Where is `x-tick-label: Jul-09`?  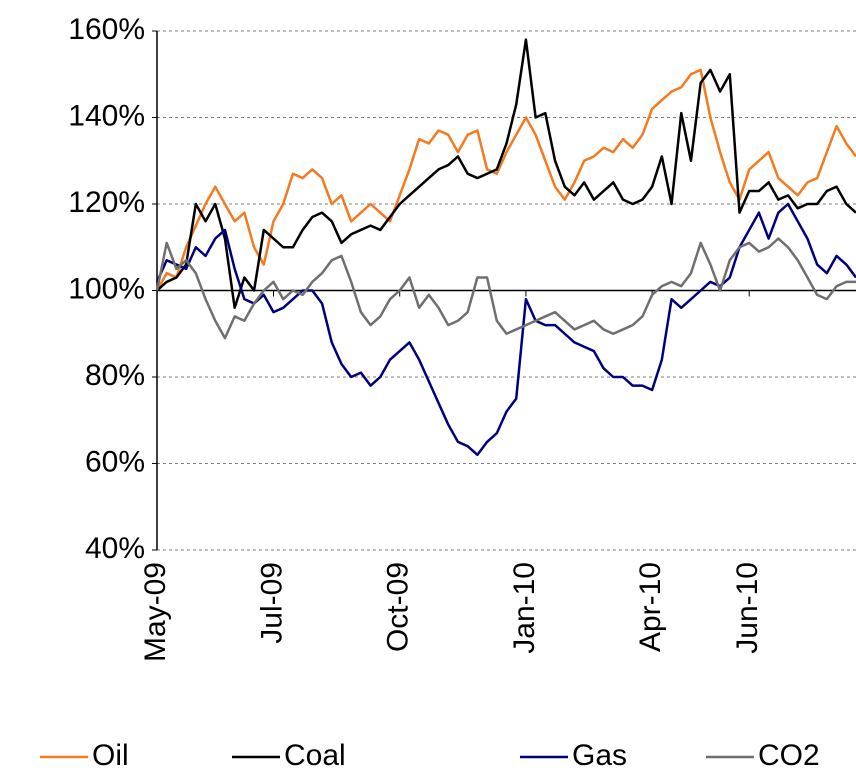
x-tick-label: Jul-09 is located at coordinates (271, 603).